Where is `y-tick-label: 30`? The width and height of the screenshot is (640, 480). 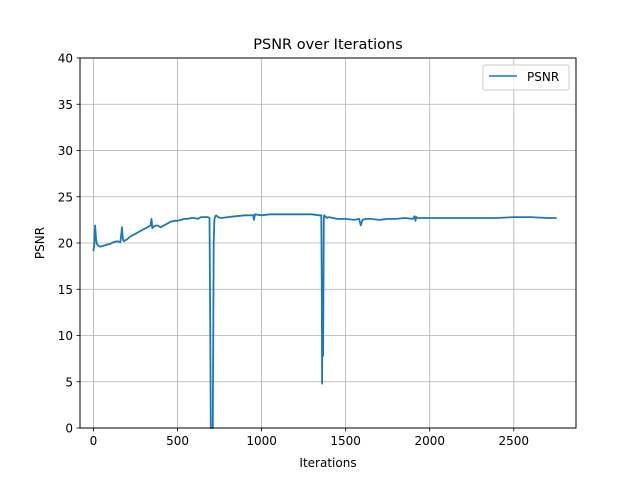
y-tick-label: 30 is located at coordinates (65, 151).